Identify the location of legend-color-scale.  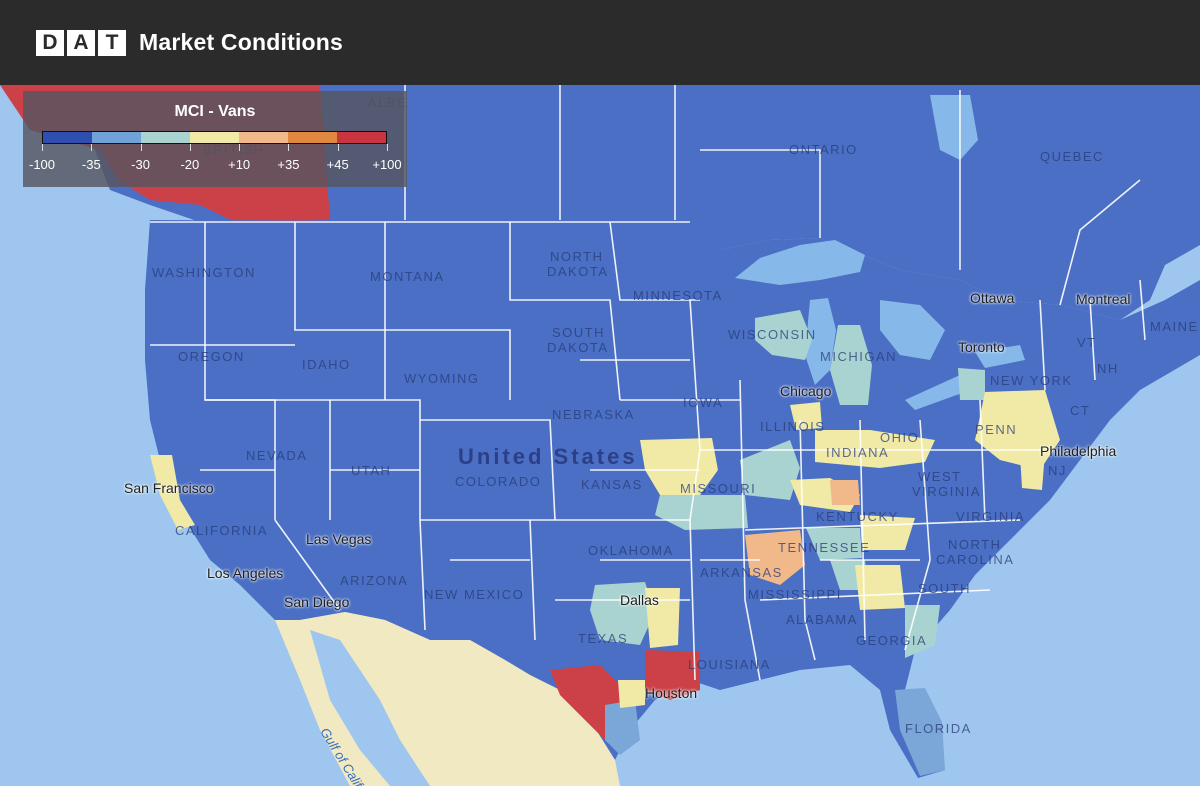
(214, 137).